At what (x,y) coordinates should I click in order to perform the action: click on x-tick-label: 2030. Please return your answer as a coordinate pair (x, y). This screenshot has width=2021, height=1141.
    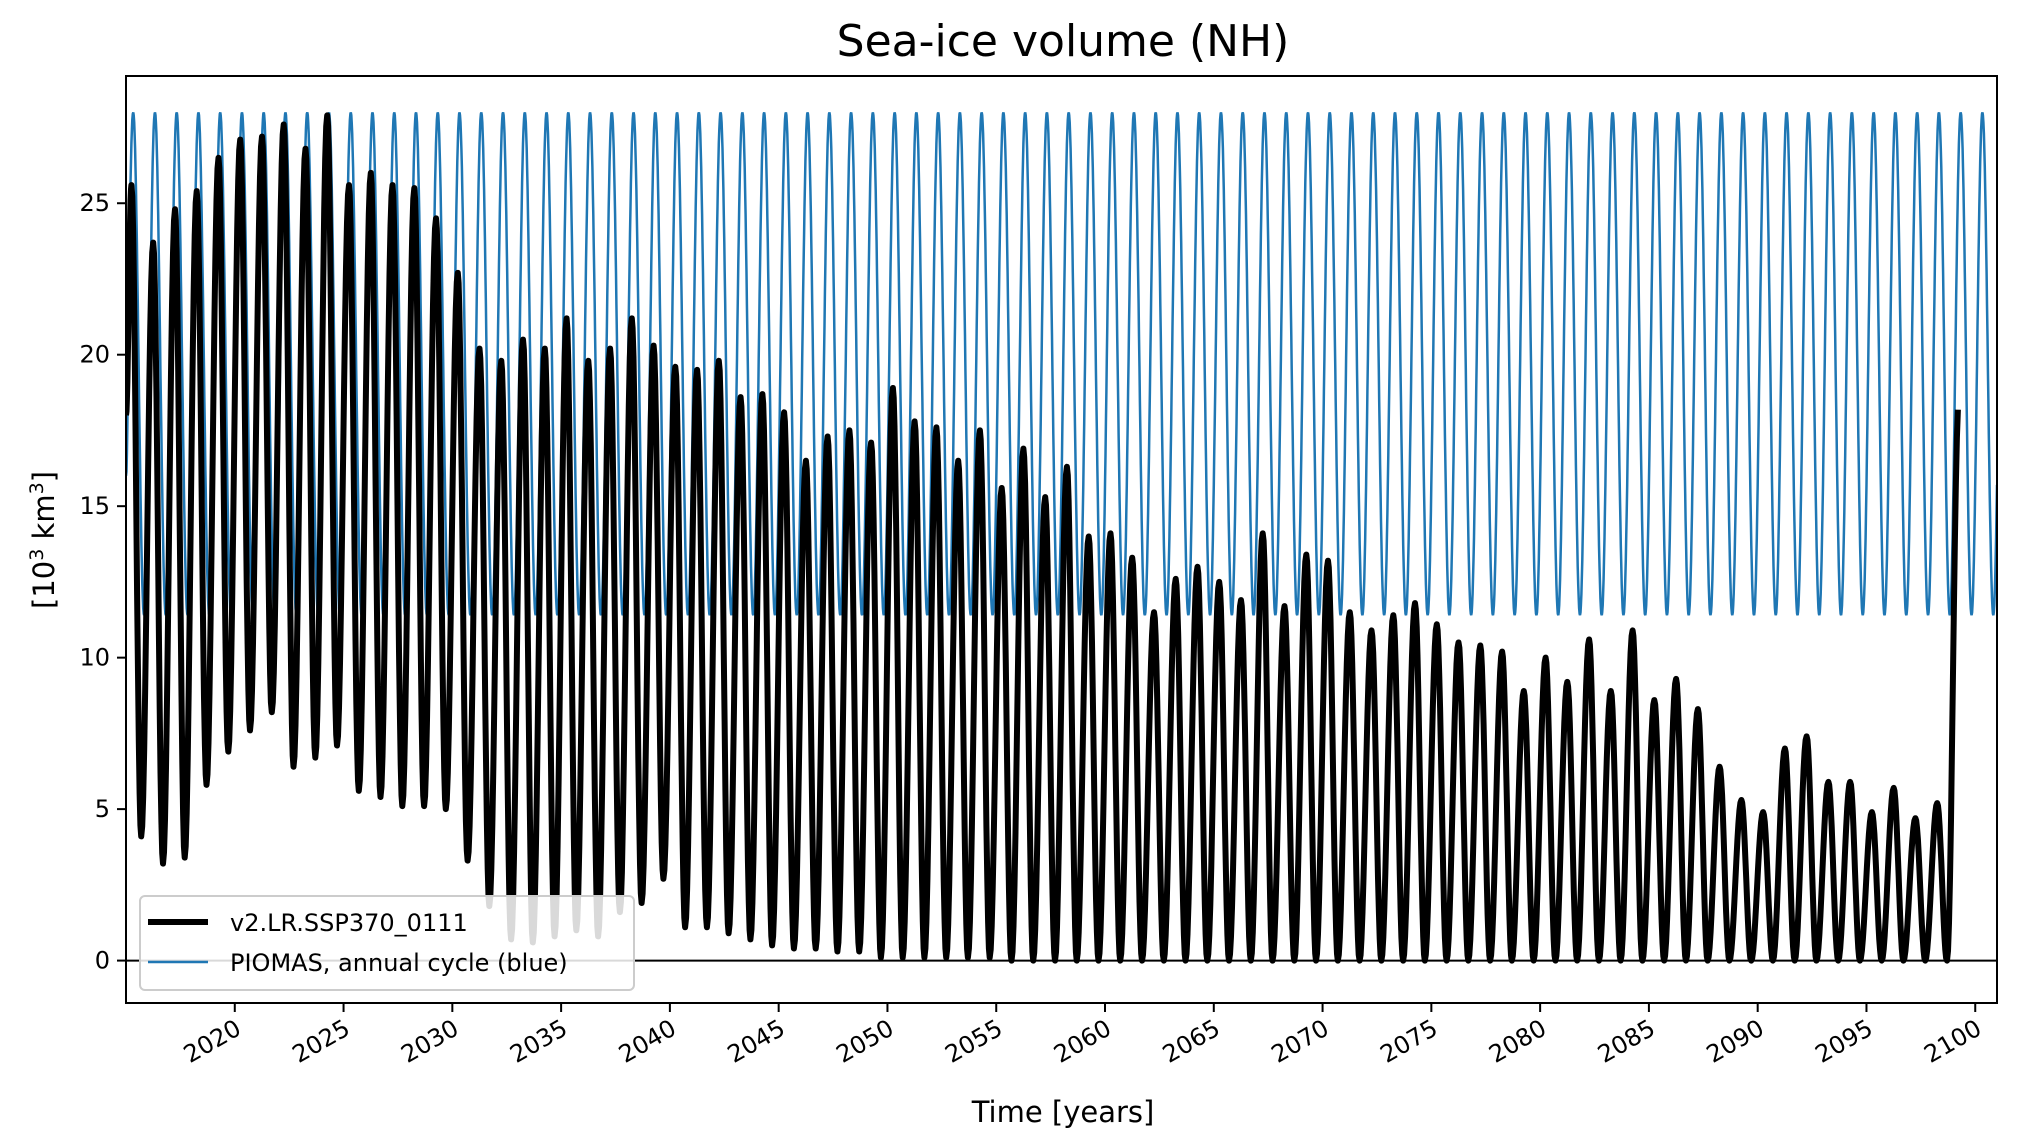
    Looking at the image, I should click on (429, 1041).